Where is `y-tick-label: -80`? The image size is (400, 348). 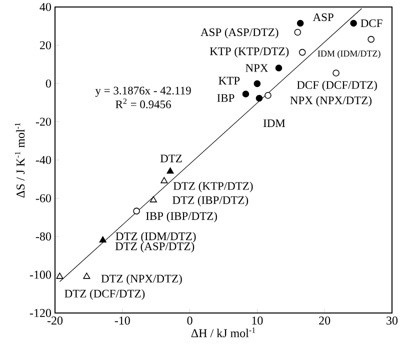 y-tick-label: -80 is located at coordinates (44, 236).